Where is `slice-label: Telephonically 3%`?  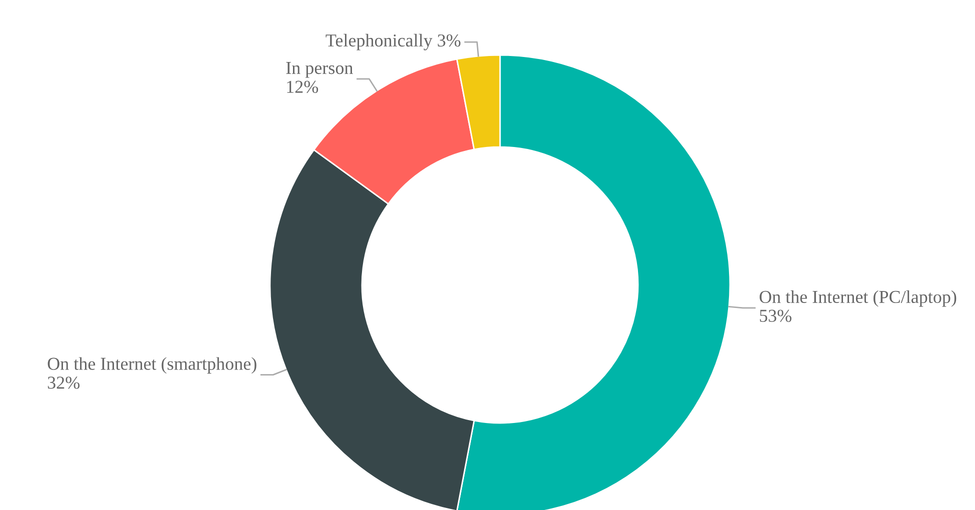 slice-label: Telephonically 3% is located at coordinates (393, 42).